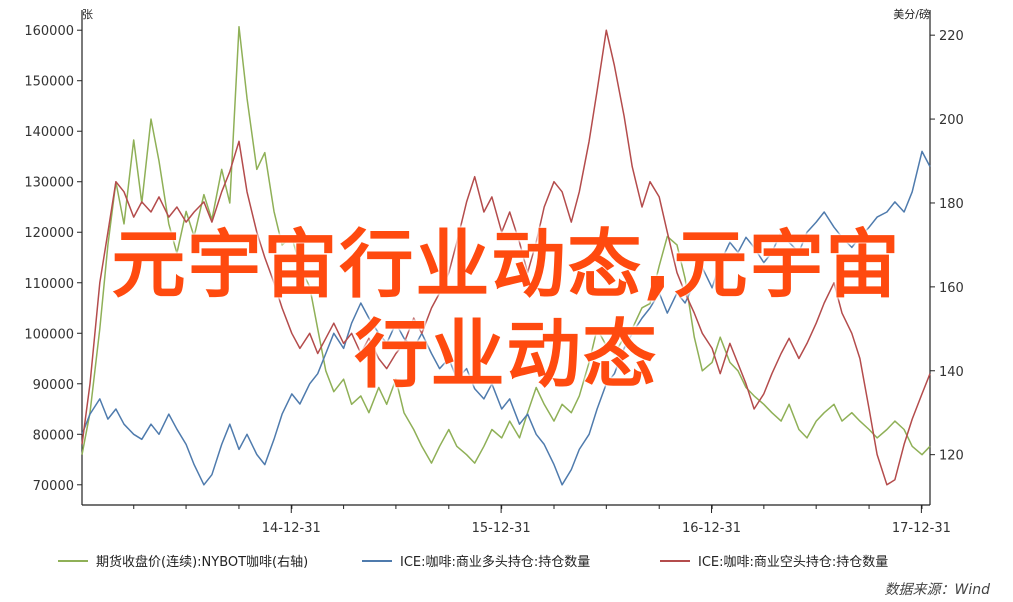 The height and width of the screenshot is (602, 1013). I want to click on left-tick-label: 130000, so click(49, 183).